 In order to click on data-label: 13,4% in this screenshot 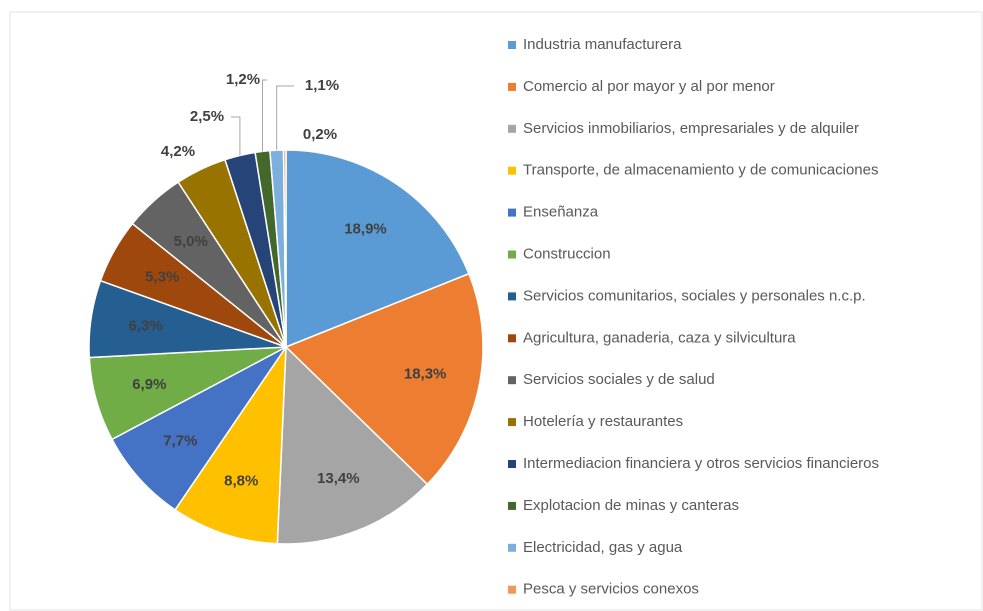, I will do `click(338, 478)`.